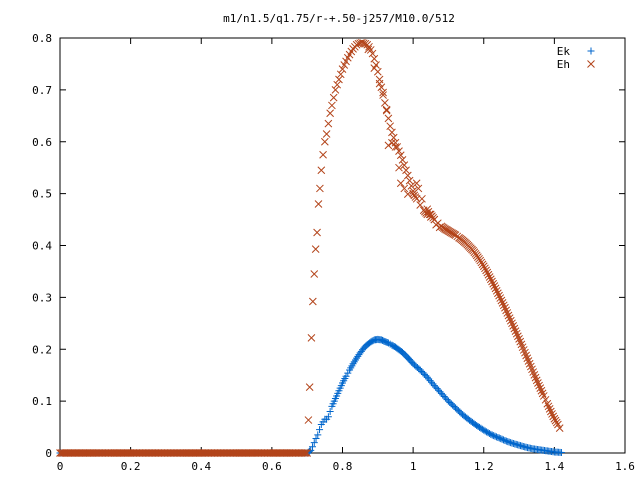  I want to click on y-tick-label: 0.6, so click(42, 142).